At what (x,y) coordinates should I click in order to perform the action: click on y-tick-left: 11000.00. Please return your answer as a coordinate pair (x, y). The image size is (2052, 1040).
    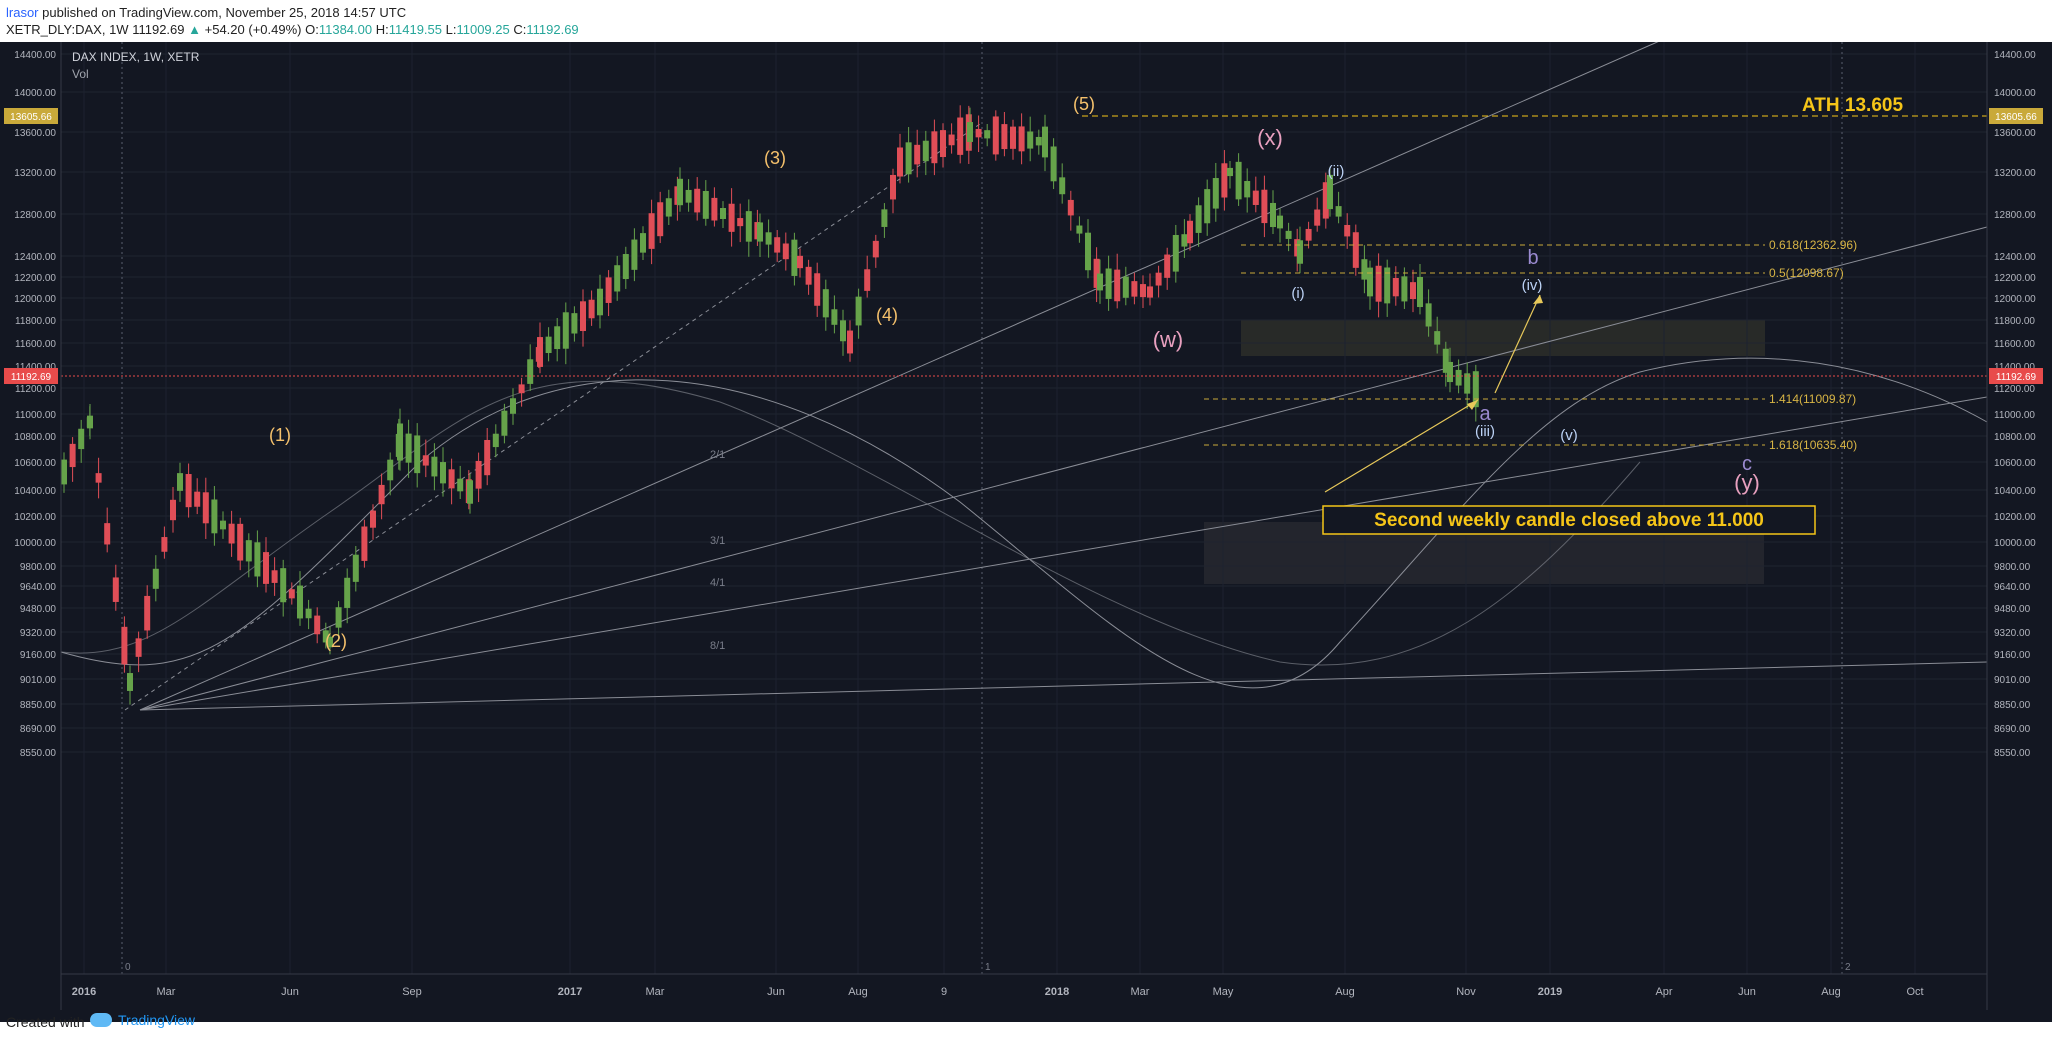
    Looking at the image, I should click on (35, 415).